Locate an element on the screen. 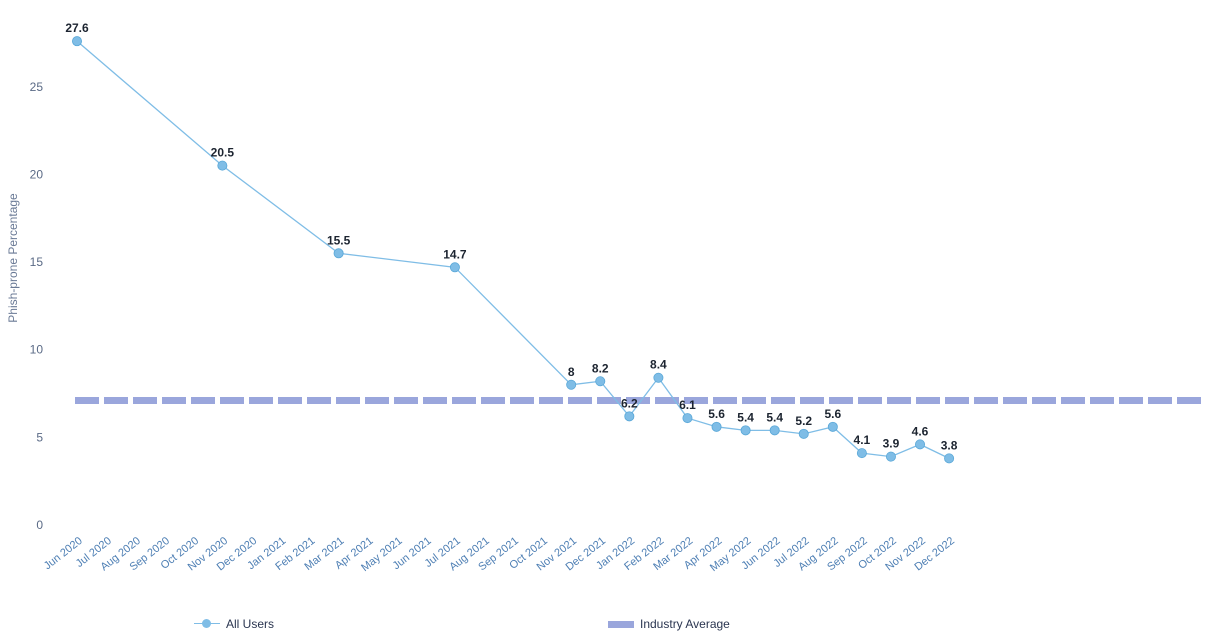 The width and height of the screenshot is (1215, 635). y-tick-label: 10 is located at coordinates (37, 350).